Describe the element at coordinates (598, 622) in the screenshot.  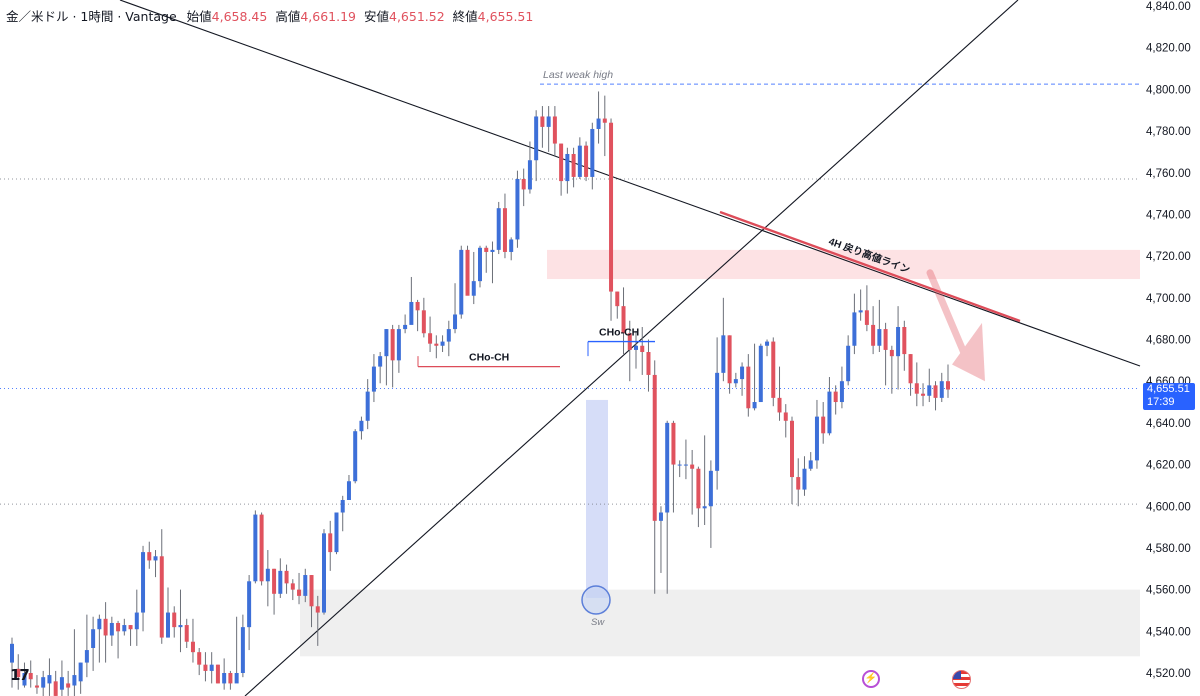
I see `sweep-label: Sw` at that location.